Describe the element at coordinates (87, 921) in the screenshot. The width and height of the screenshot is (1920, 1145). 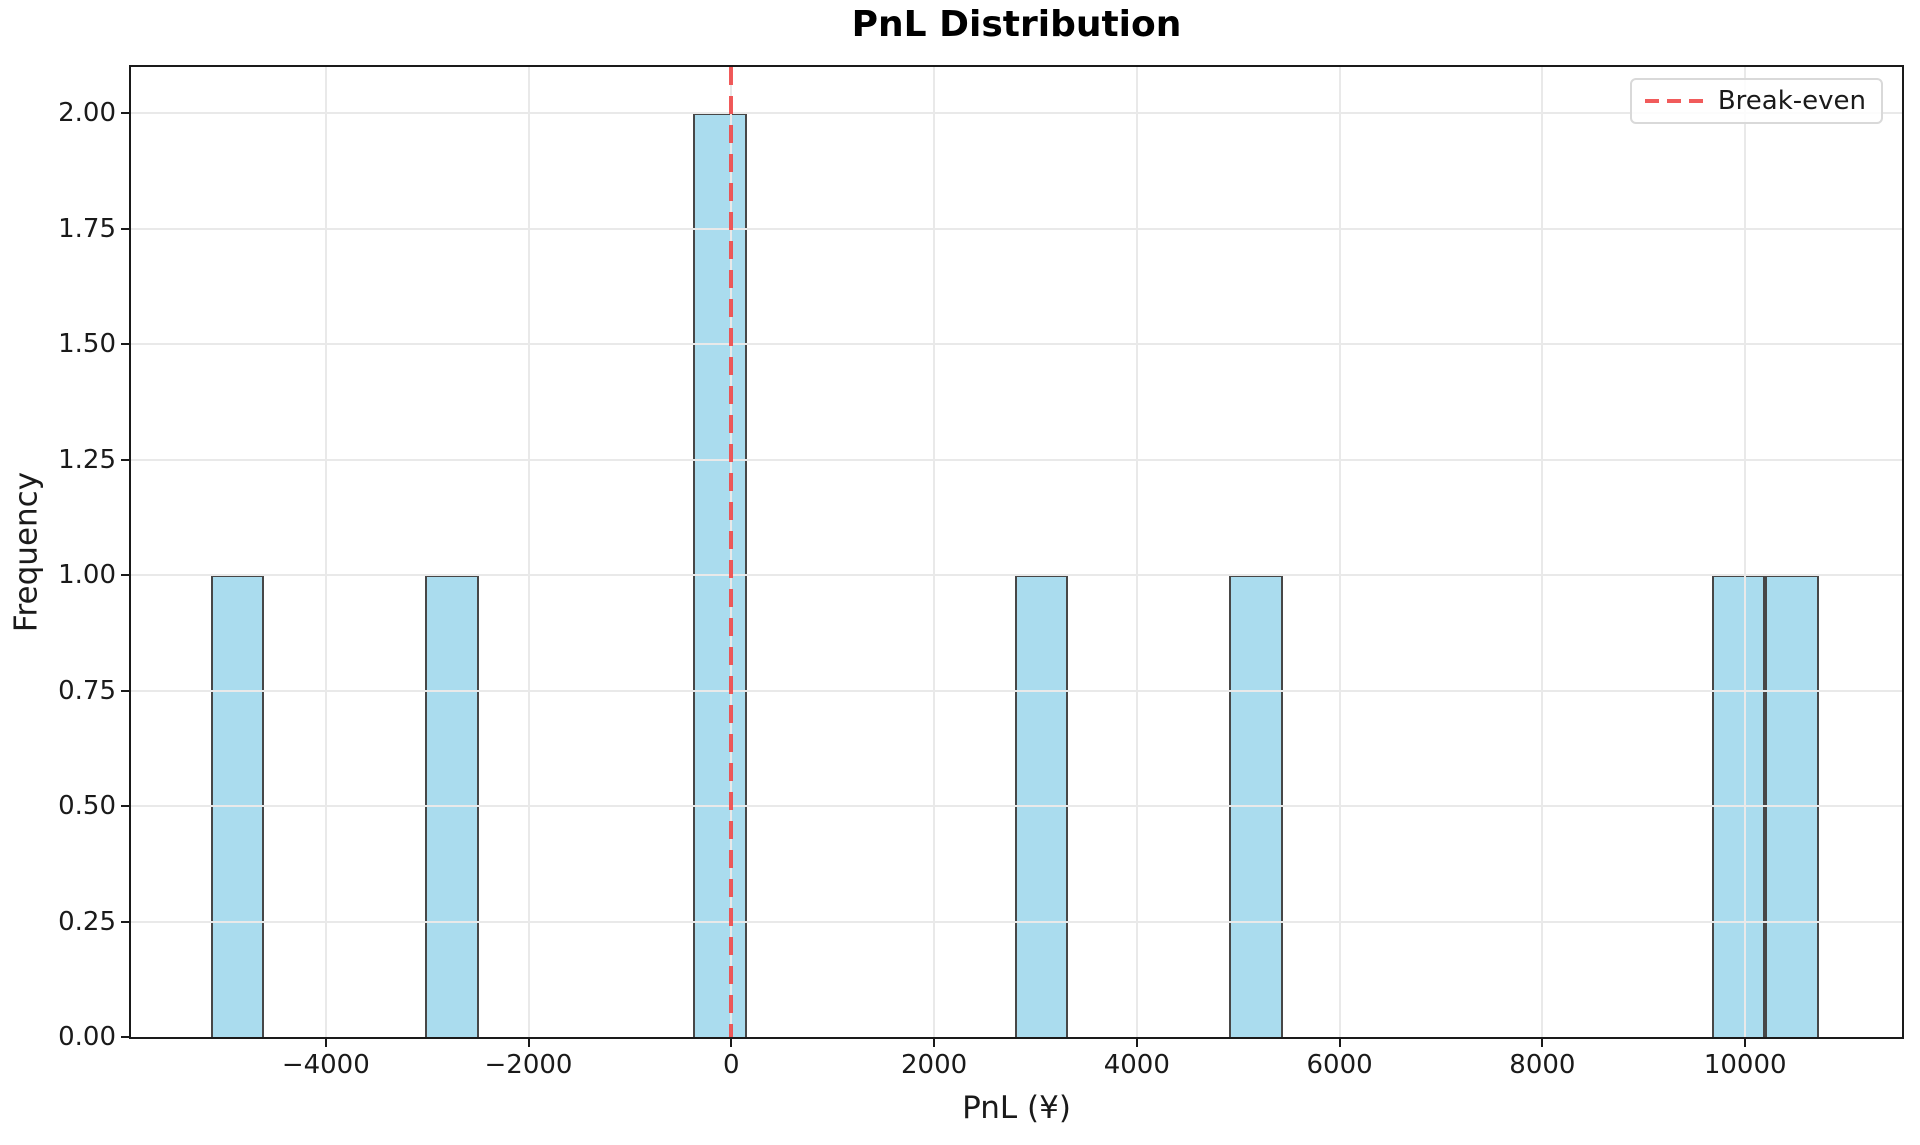
I see `y-tick-label: 0.25` at that location.